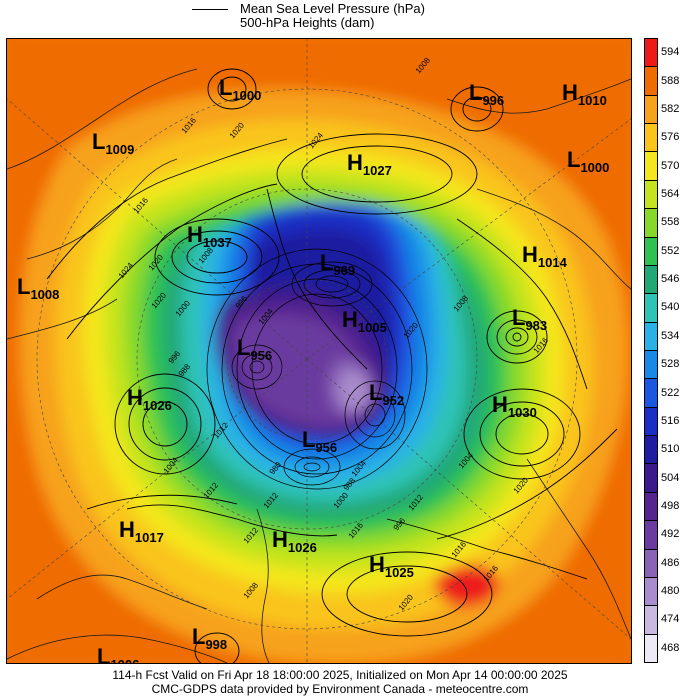 Image resolution: width=680 pixels, height=700 pixels. What do you see at coordinates (670, 250) in the screenshot?
I see `colorbar-tick-label: 552` at bounding box center [670, 250].